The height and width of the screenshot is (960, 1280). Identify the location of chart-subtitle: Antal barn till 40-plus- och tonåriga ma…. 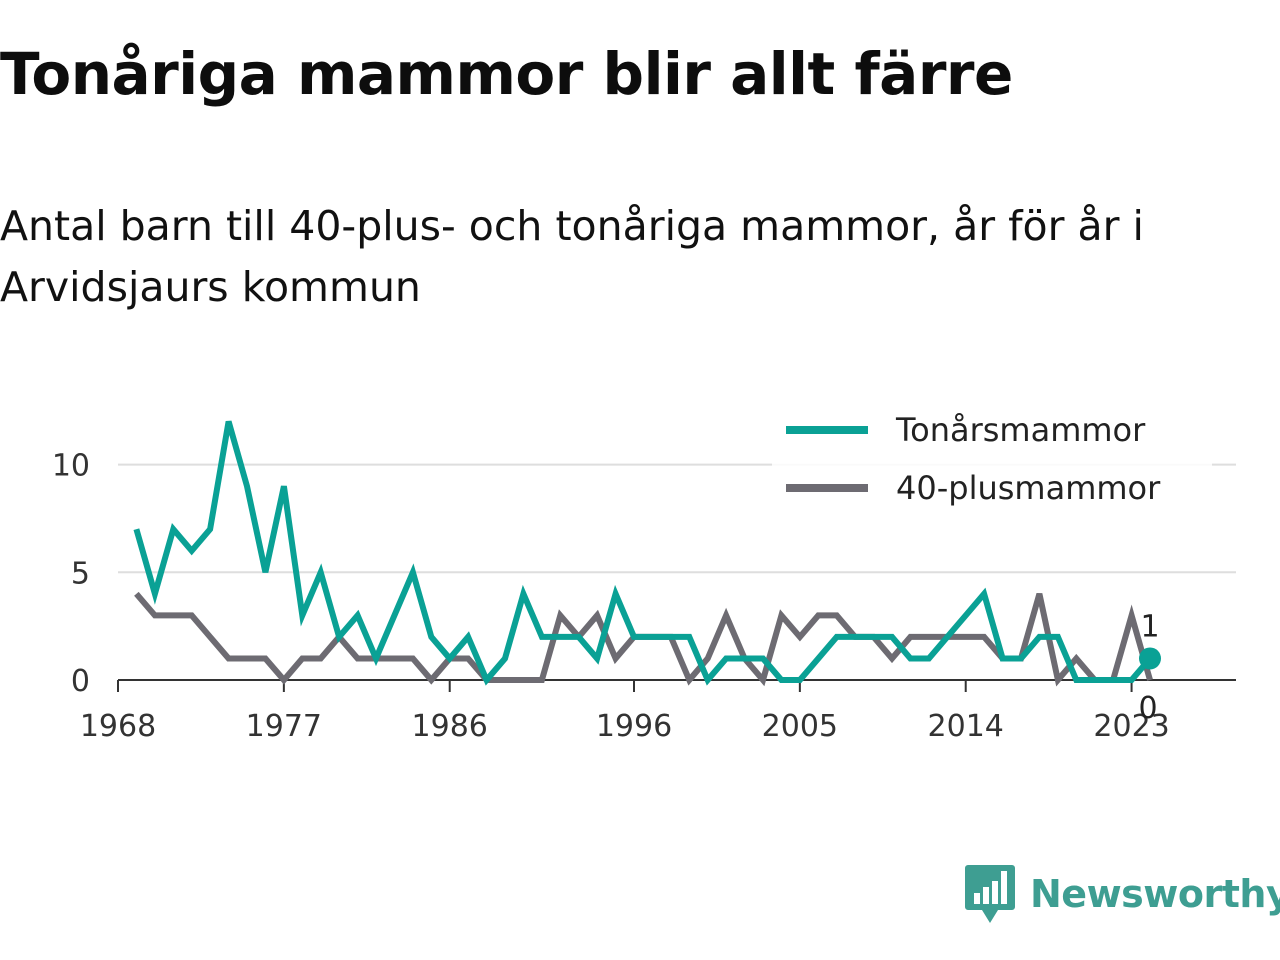
(572, 256).